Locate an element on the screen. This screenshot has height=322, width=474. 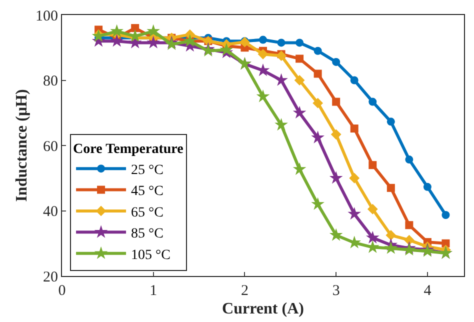
y-tick-label: 20 is located at coordinates (50, 277).